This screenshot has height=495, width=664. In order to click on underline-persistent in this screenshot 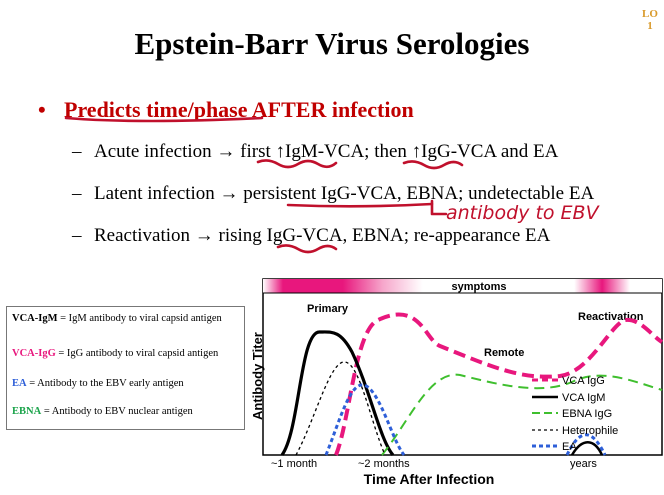, I will do `click(360, 205)`.